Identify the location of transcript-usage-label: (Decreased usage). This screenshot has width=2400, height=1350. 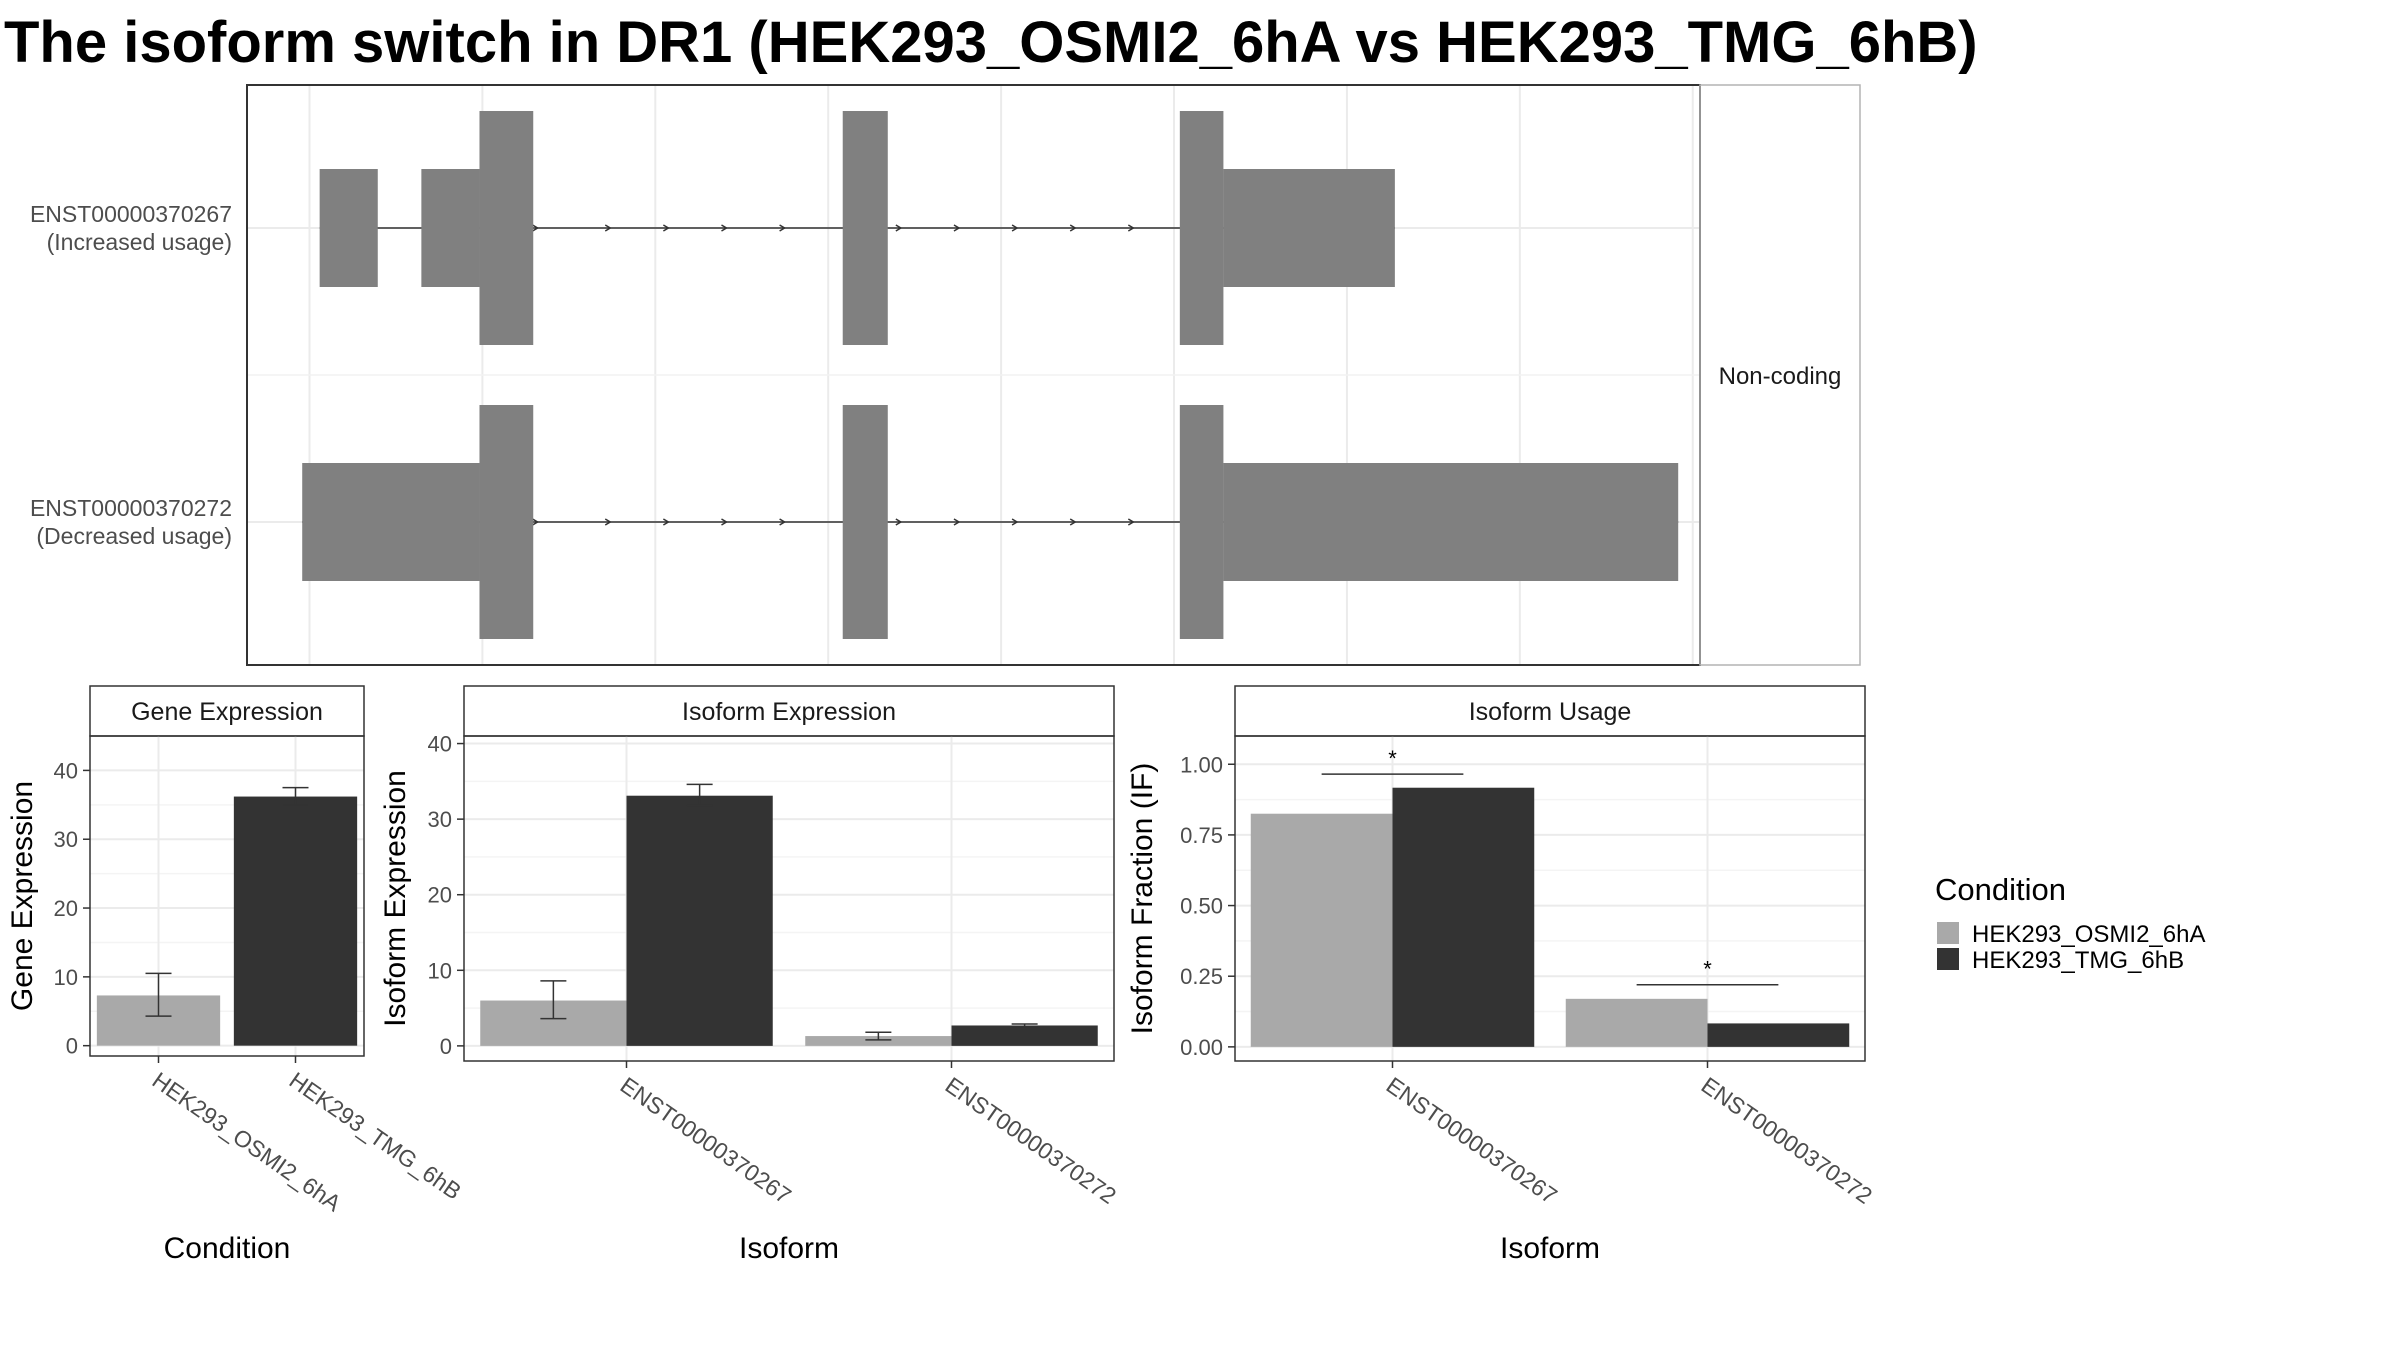
(134, 536).